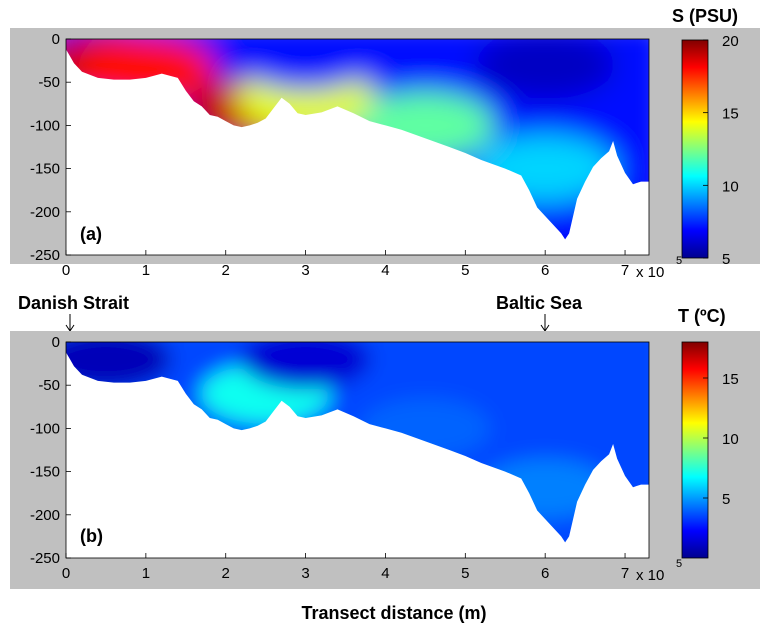 This screenshot has height=633, width=772. I want to click on panel-a-colorbar-tick-label: 15, so click(730, 114).